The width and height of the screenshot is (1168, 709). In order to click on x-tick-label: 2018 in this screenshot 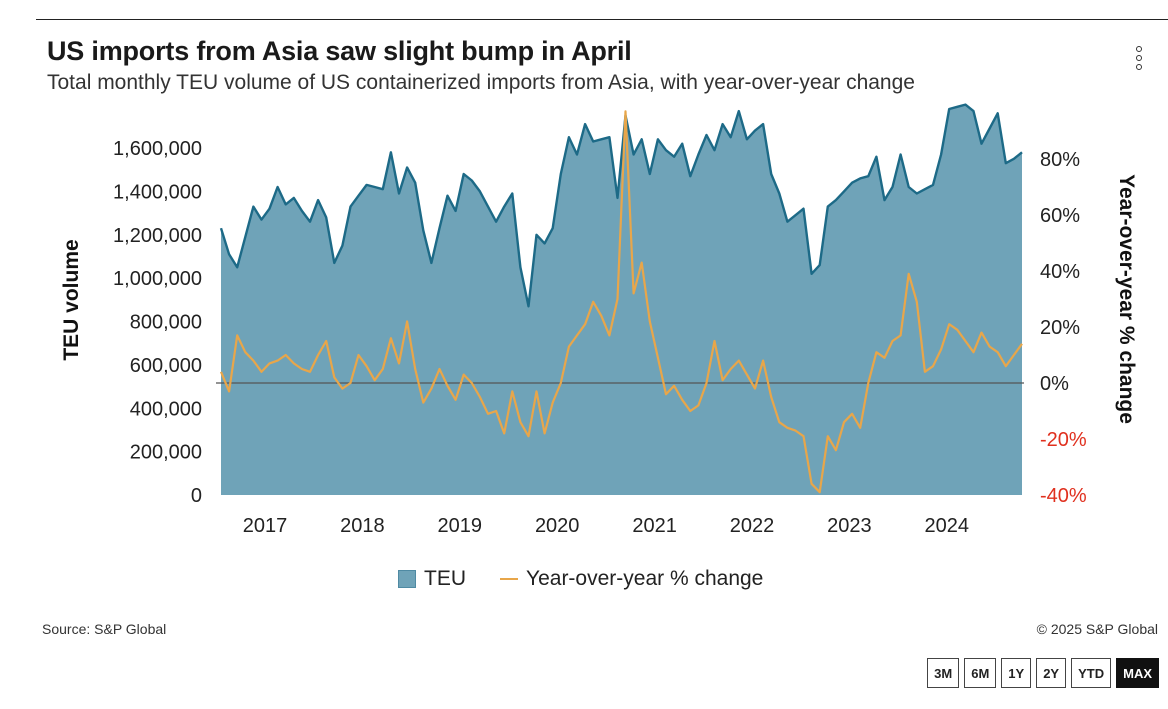, I will do `click(362, 526)`.